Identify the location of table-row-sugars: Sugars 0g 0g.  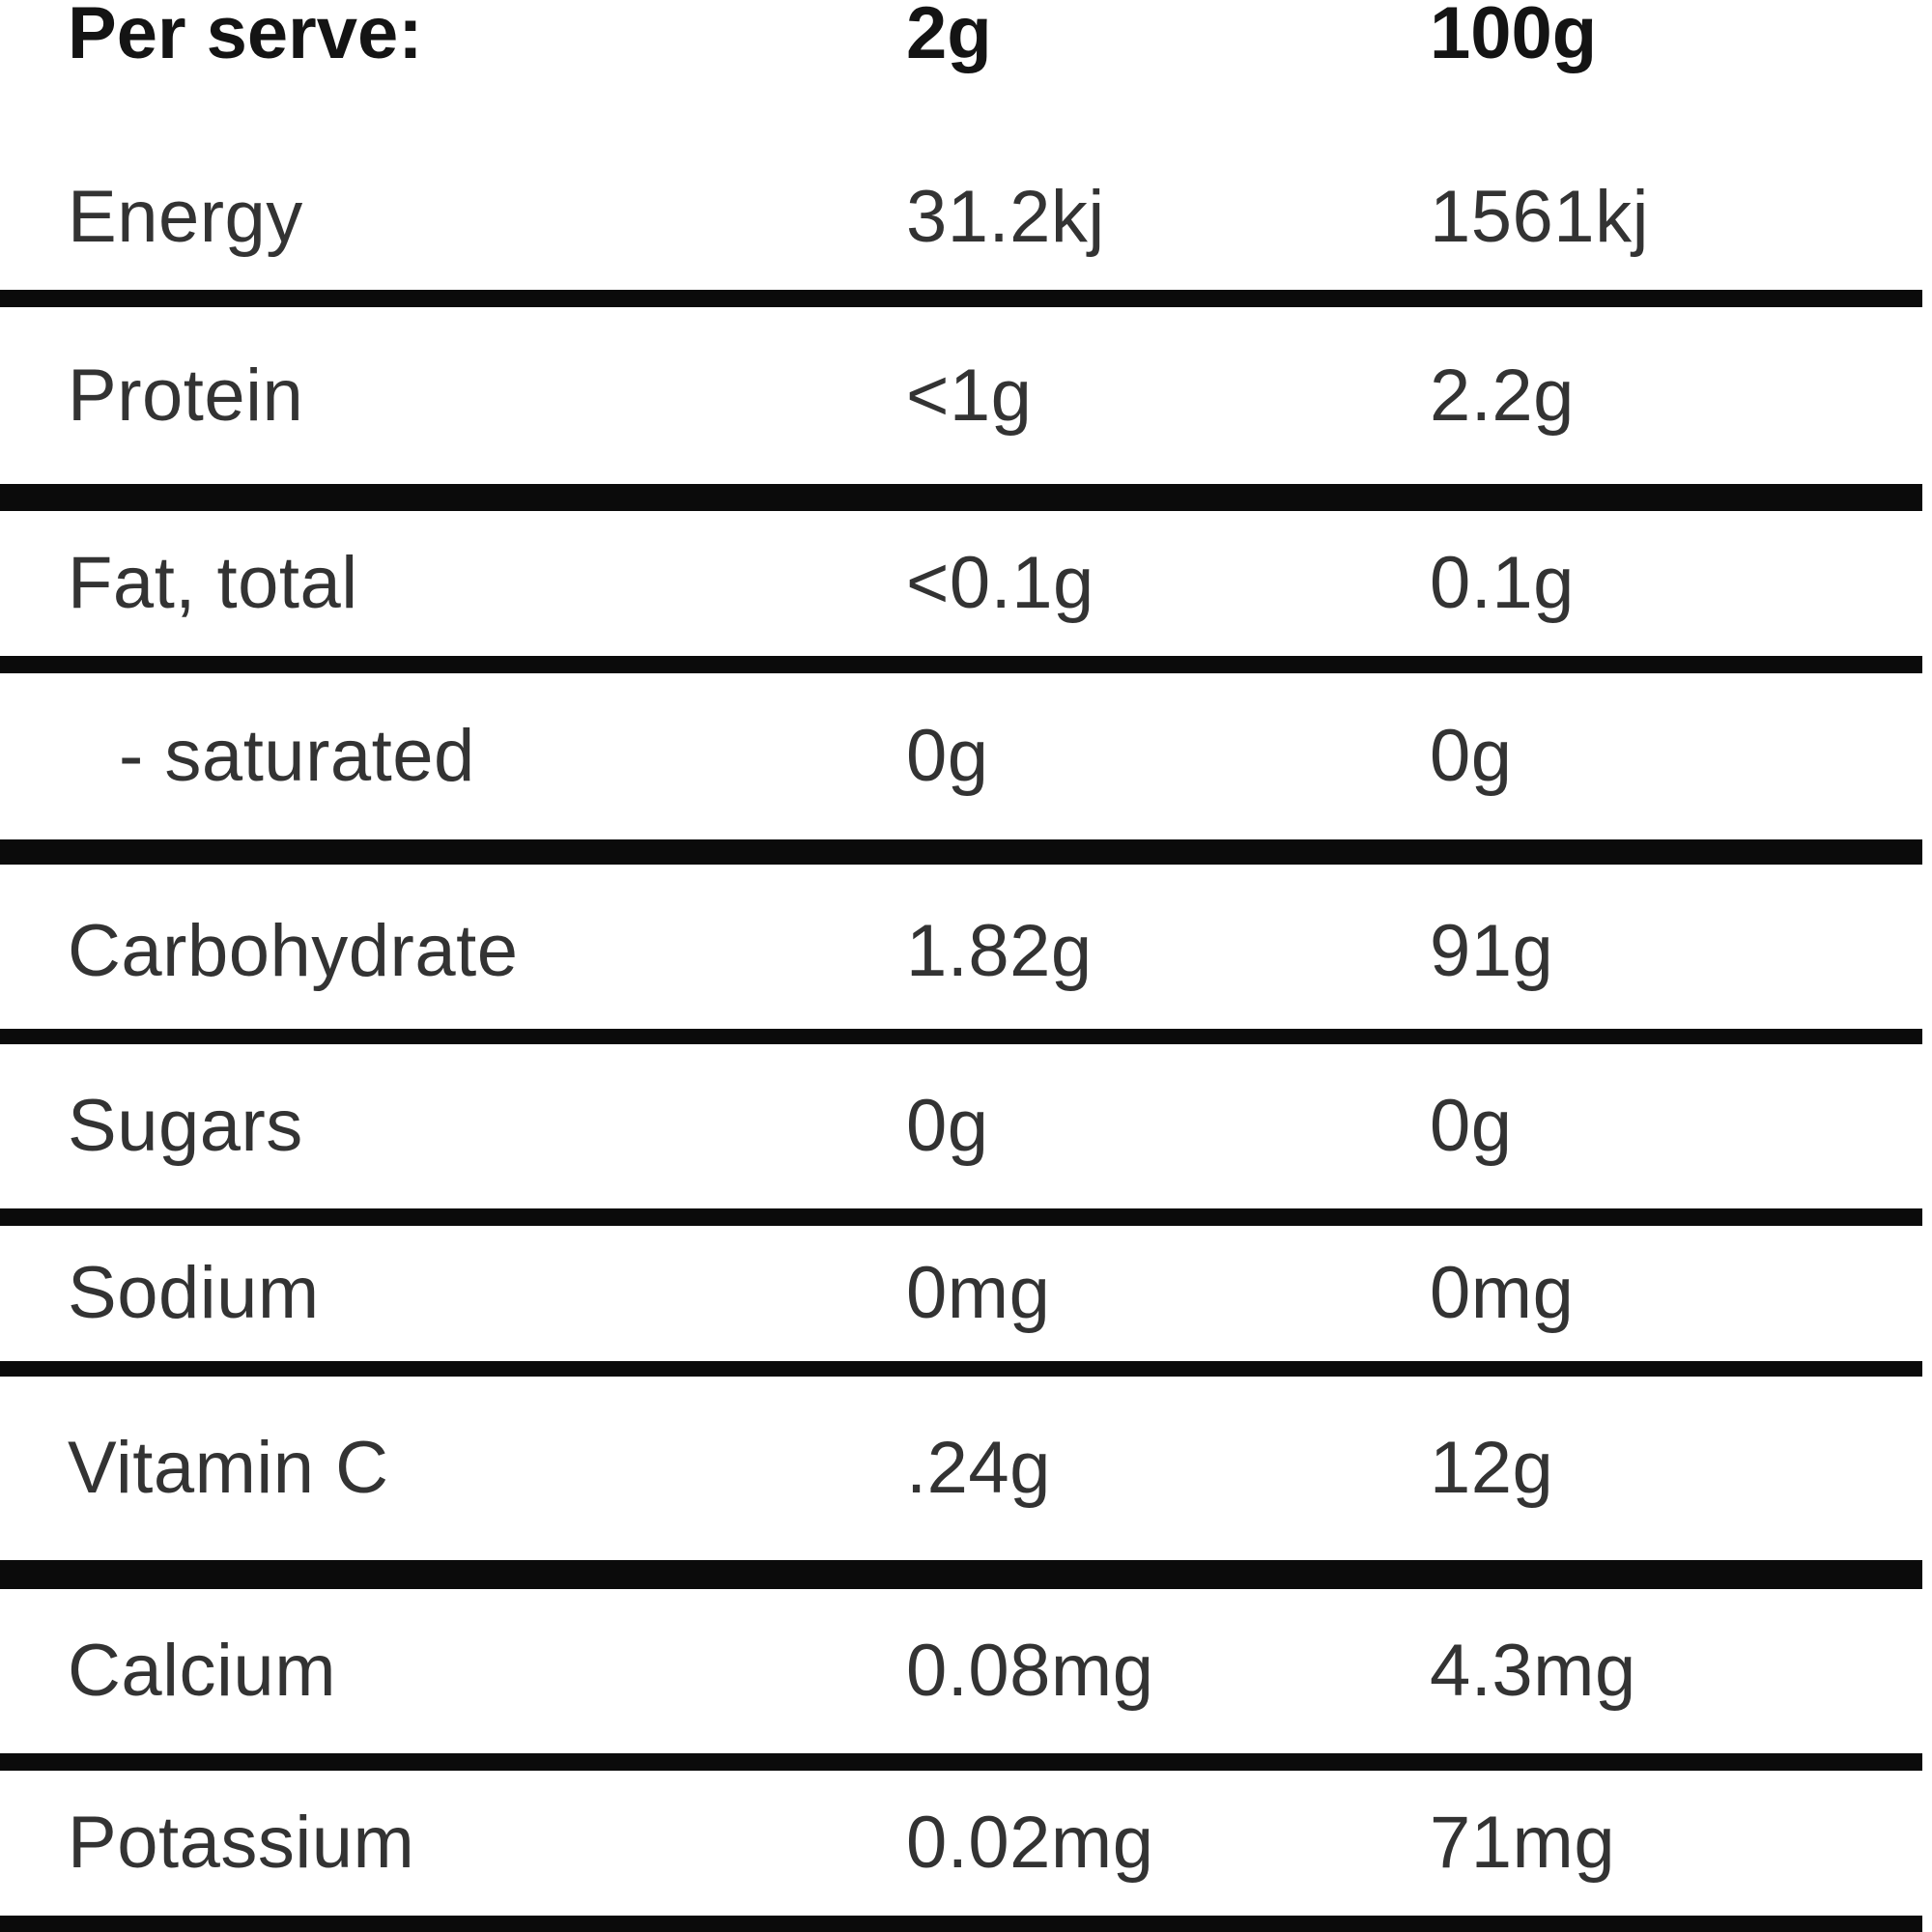
(966, 1126).